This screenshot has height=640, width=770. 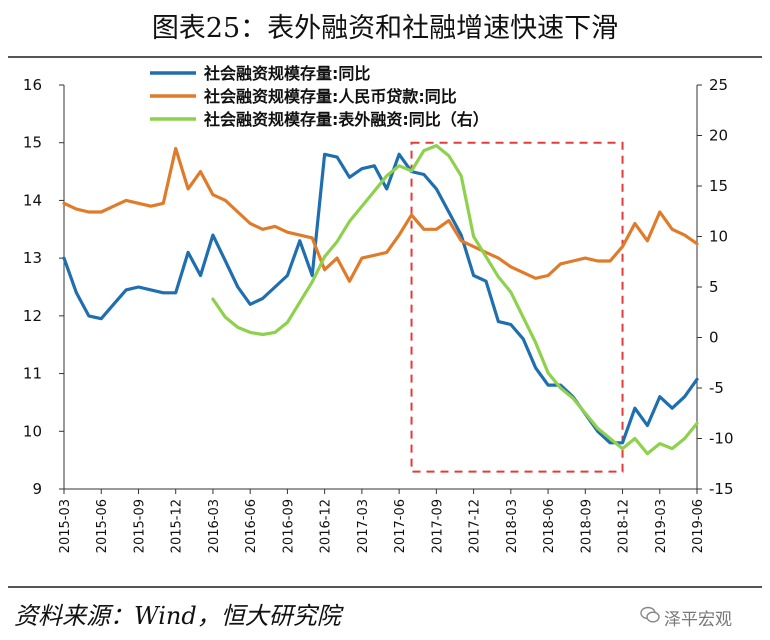 What do you see at coordinates (286, 73) in the screenshot?
I see `legend-label: 社会融资规模存量:同比` at bounding box center [286, 73].